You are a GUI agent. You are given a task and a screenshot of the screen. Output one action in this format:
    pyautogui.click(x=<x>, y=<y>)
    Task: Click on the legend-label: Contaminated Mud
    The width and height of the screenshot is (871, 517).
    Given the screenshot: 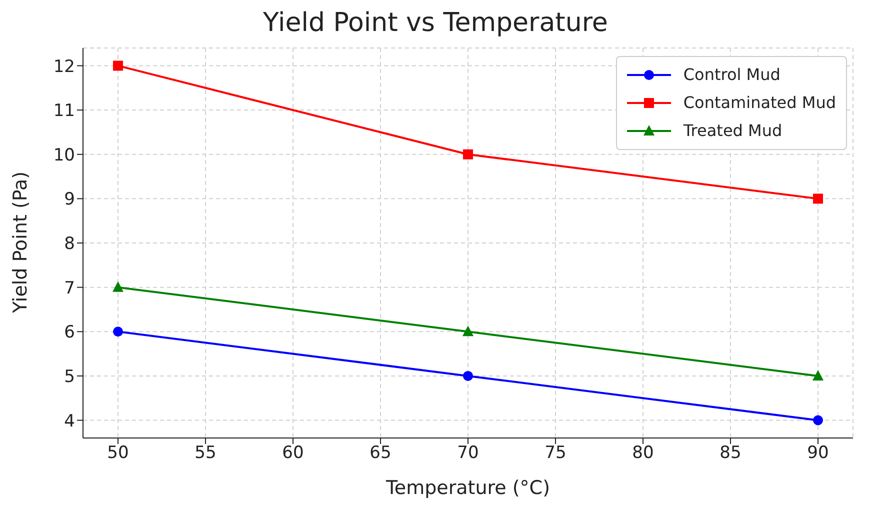 What is the action you would take?
    pyautogui.click(x=759, y=103)
    